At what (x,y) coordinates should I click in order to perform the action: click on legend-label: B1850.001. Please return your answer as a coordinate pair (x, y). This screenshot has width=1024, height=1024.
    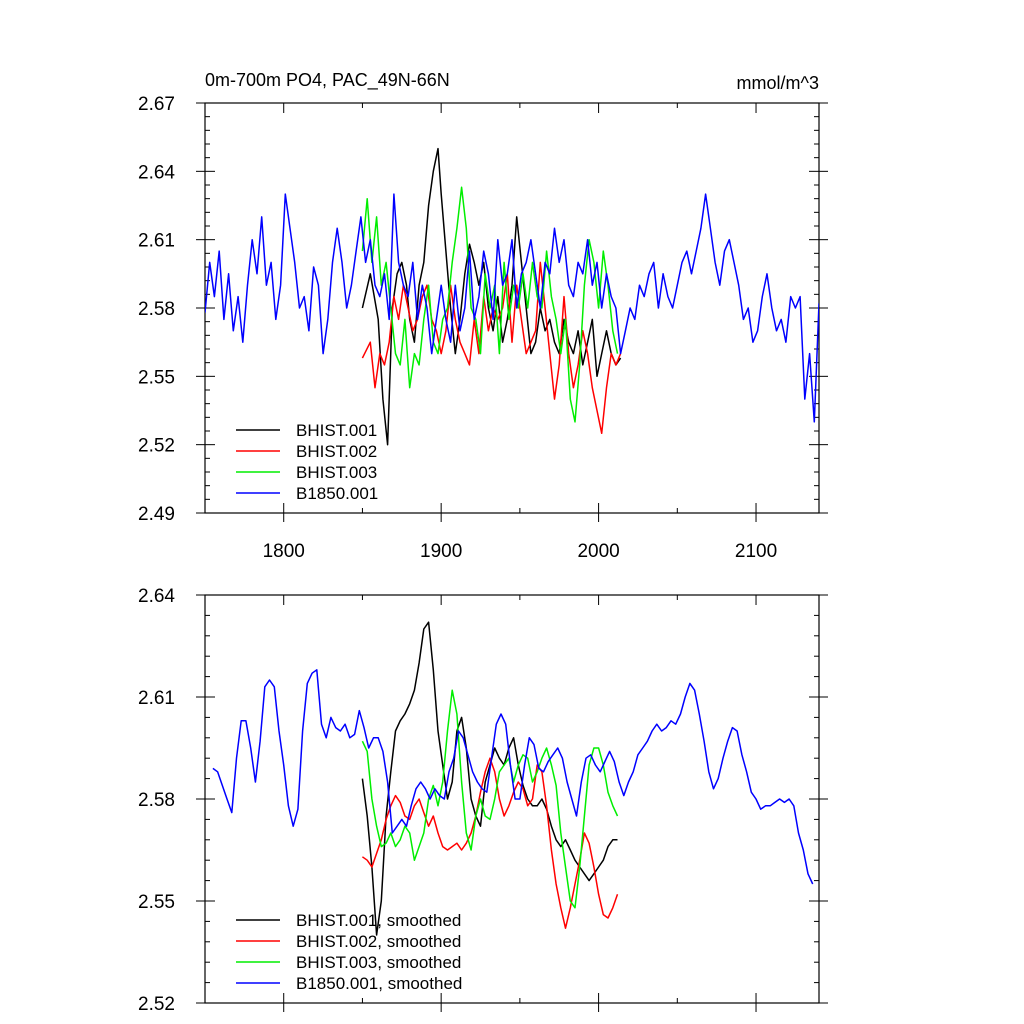
    Looking at the image, I should click on (337, 493).